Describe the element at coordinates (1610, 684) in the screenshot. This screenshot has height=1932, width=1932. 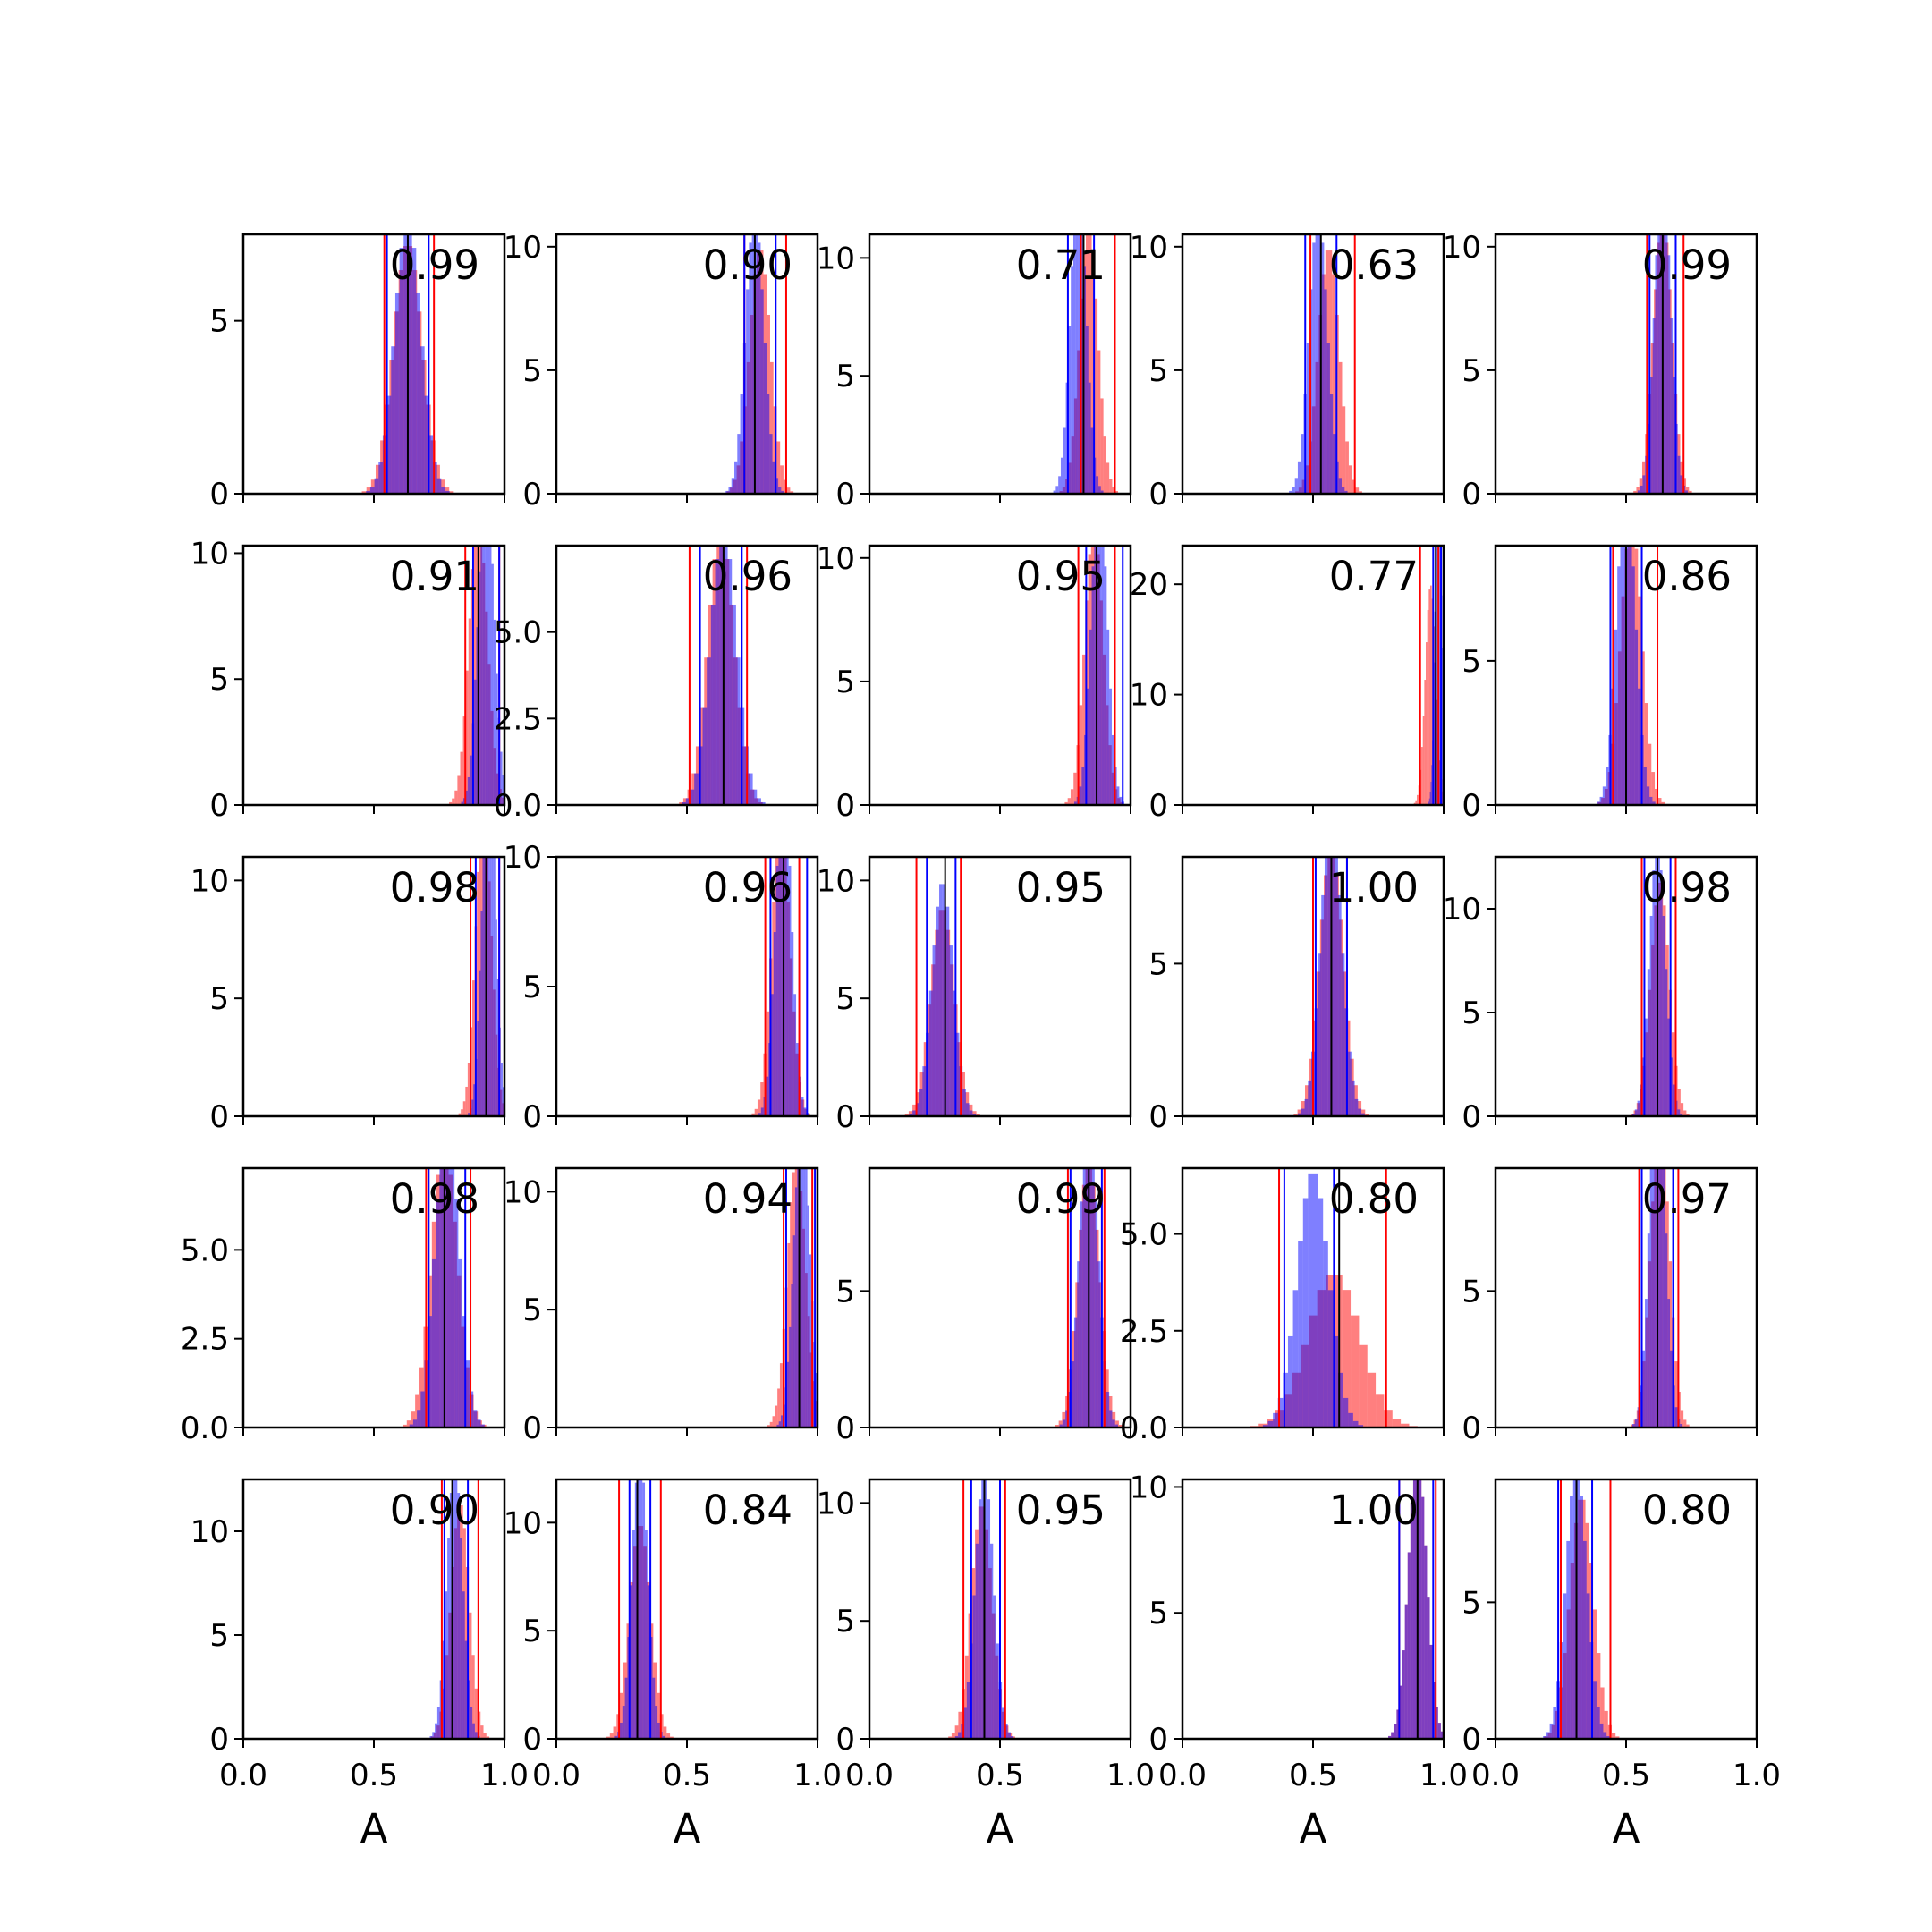
I see `panel-2-5: 0.86 0 5` at that location.